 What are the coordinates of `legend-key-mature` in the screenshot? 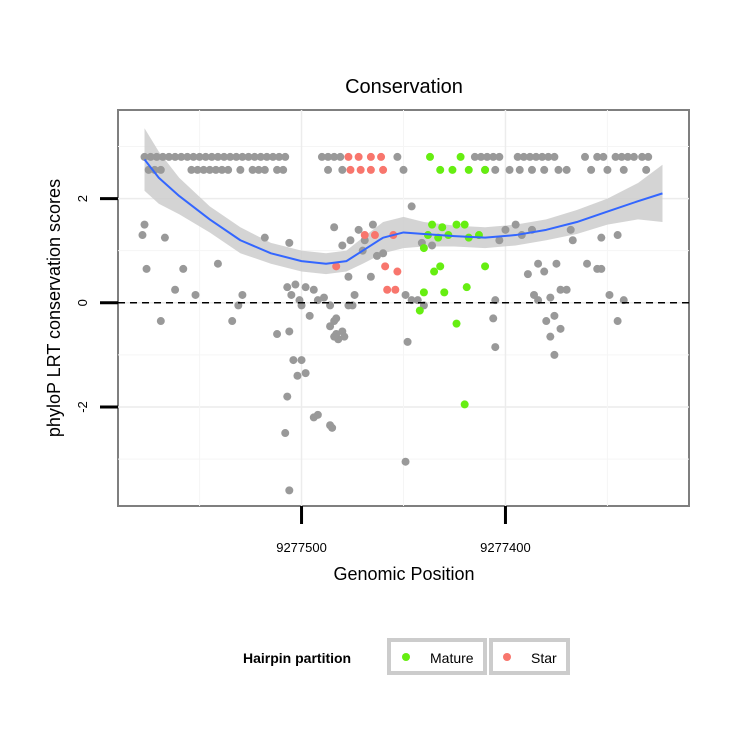 It's located at (406, 657).